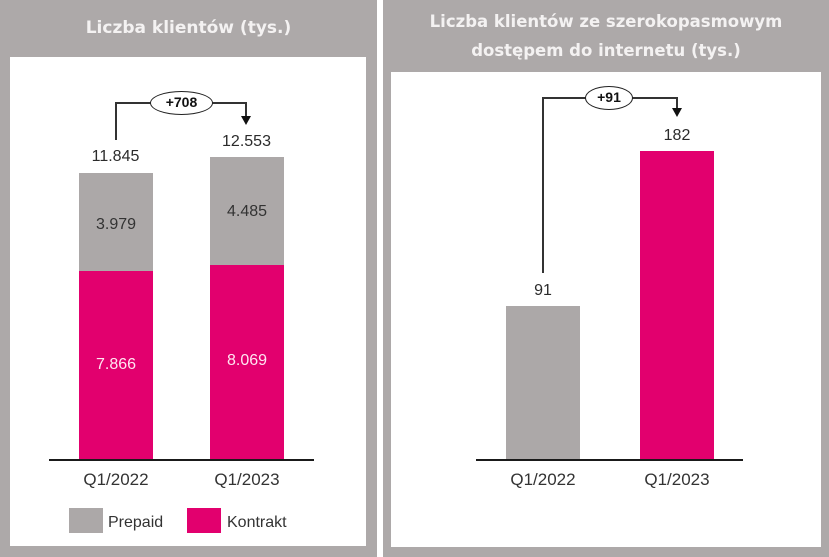 This screenshot has height=557, width=829. I want to click on legend-swatch-kontrakt, so click(204, 520).